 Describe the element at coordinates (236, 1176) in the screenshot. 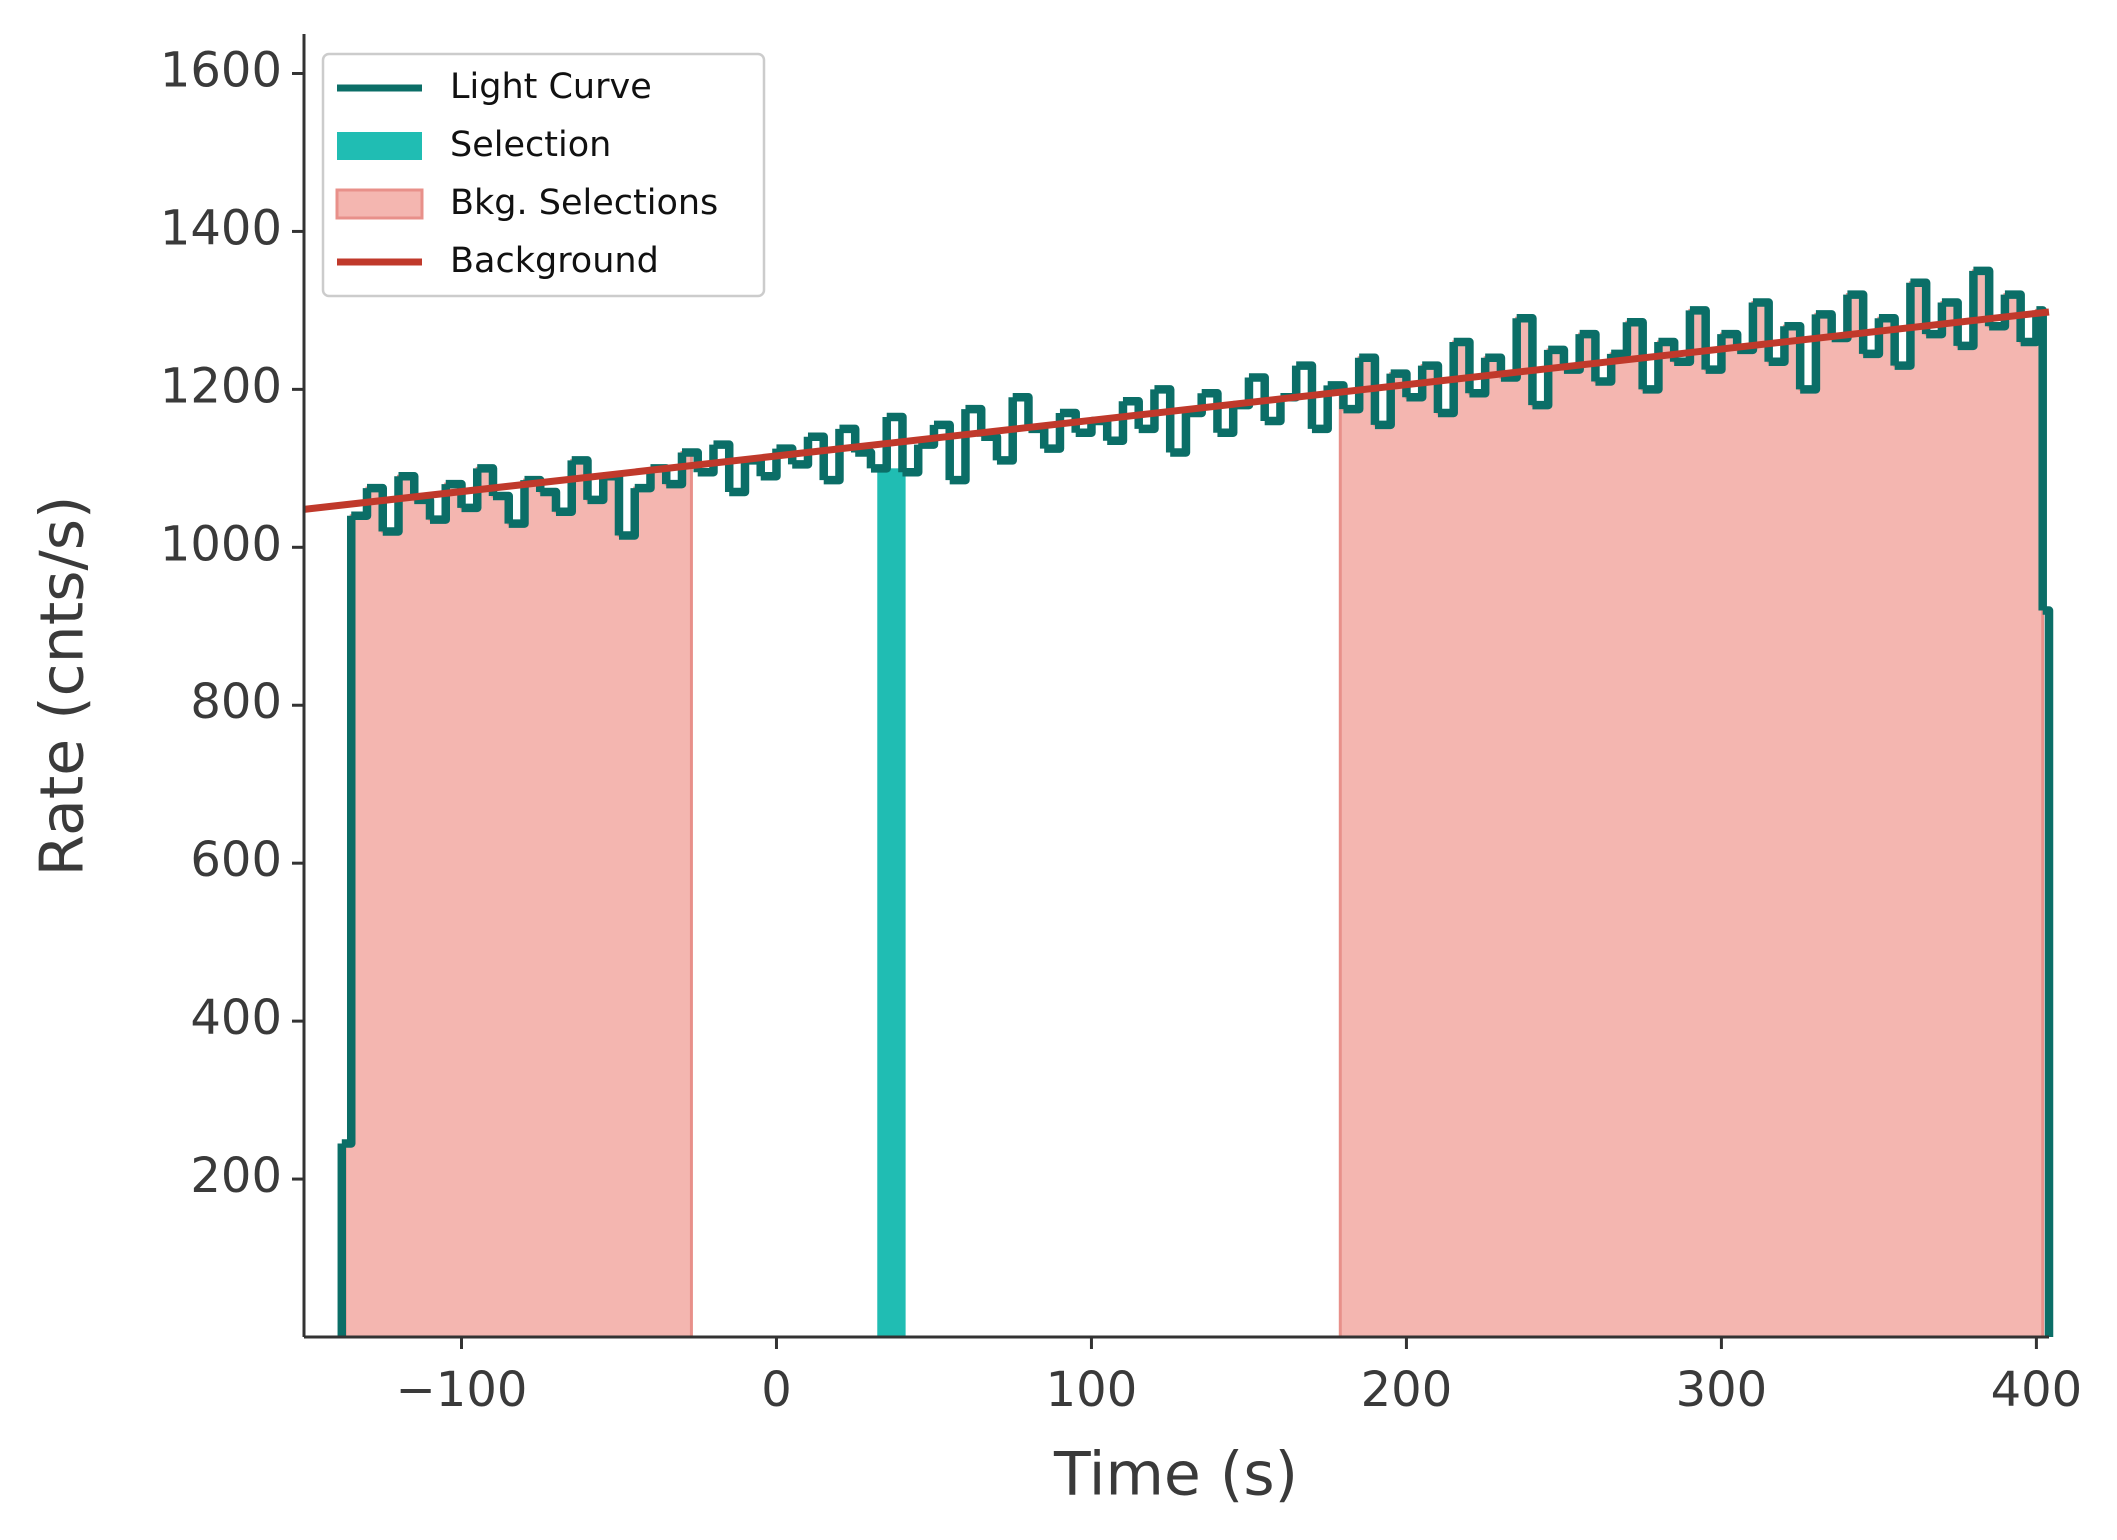

I see `y-tick-label: 200` at that location.